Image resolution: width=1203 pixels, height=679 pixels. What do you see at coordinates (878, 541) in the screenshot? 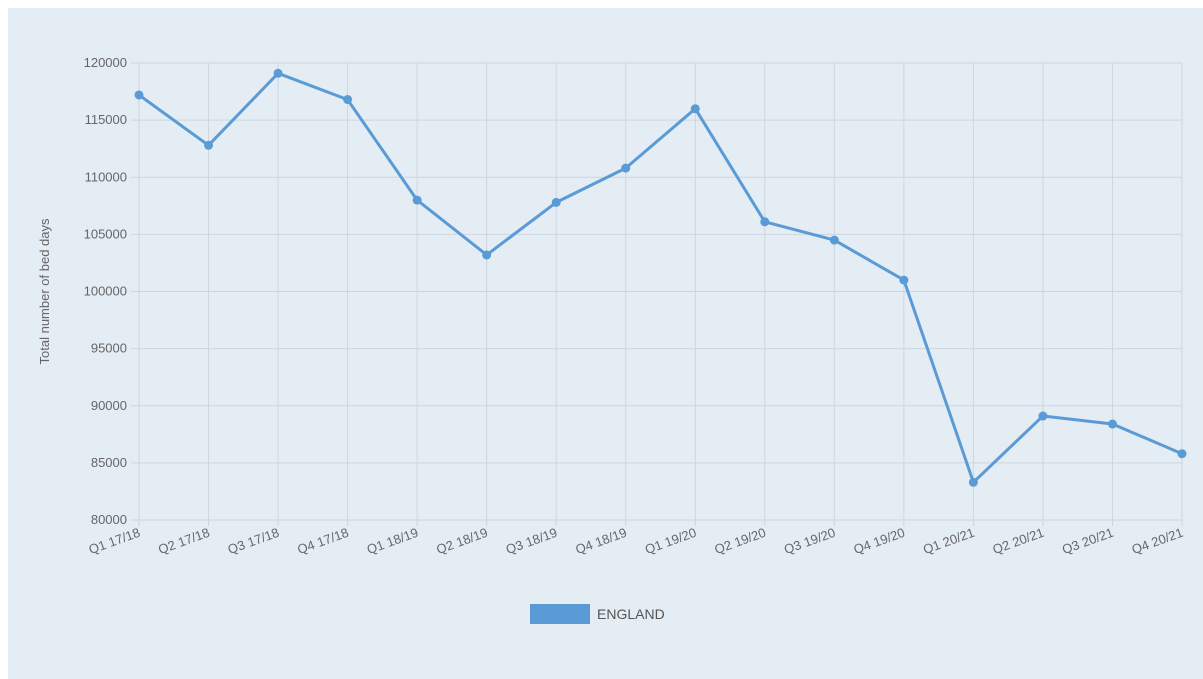
I see `x-tick-label: Q4 19/20` at bounding box center [878, 541].